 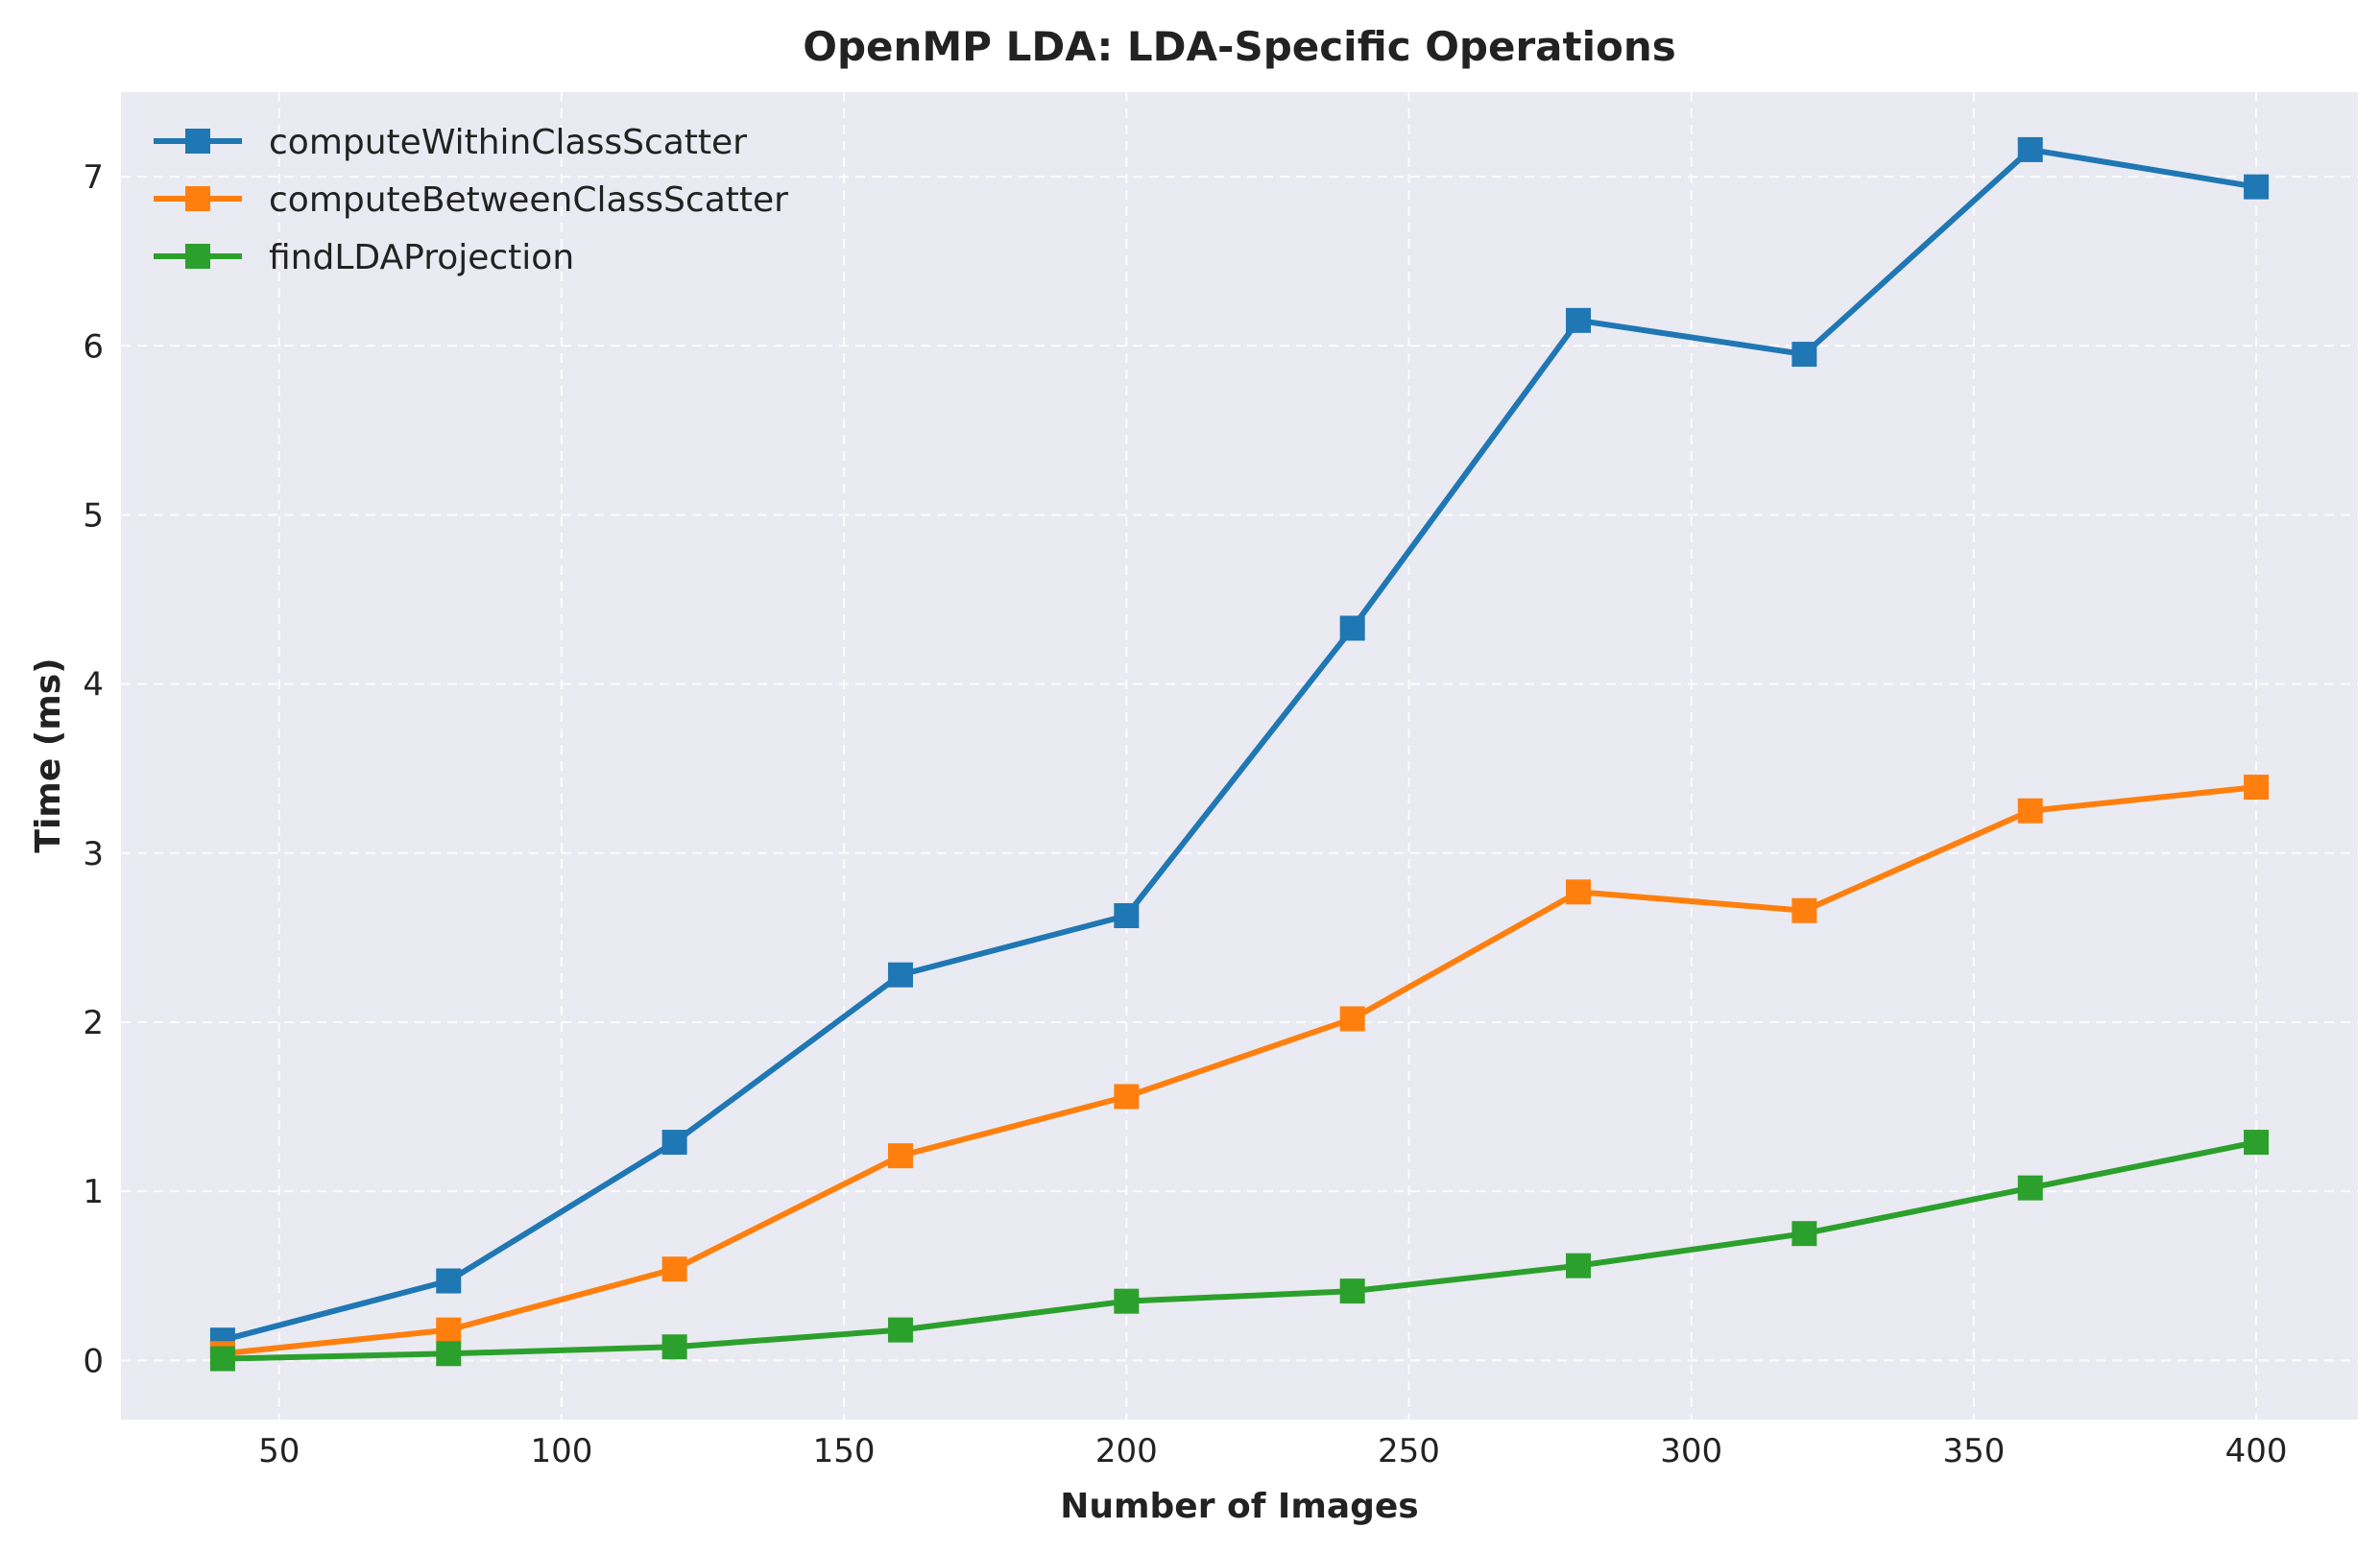 What do you see at coordinates (1409, 1451) in the screenshot?
I see `x-tick-label: 250` at bounding box center [1409, 1451].